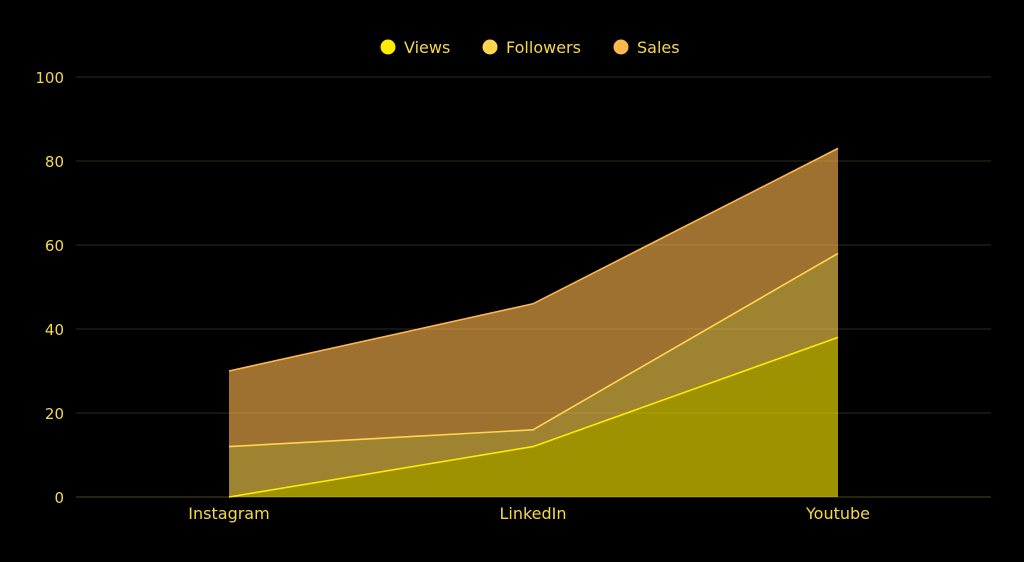 The width and height of the screenshot is (1024, 562). I want to click on legend-marker-views, so click(388, 47).